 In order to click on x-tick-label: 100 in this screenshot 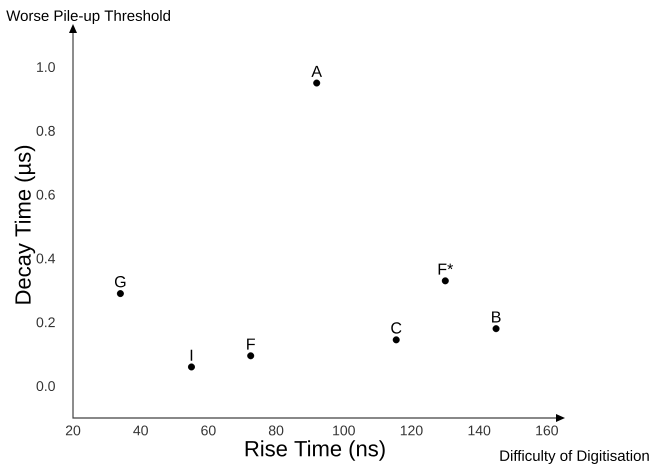, I will do `click(344, 431)`.